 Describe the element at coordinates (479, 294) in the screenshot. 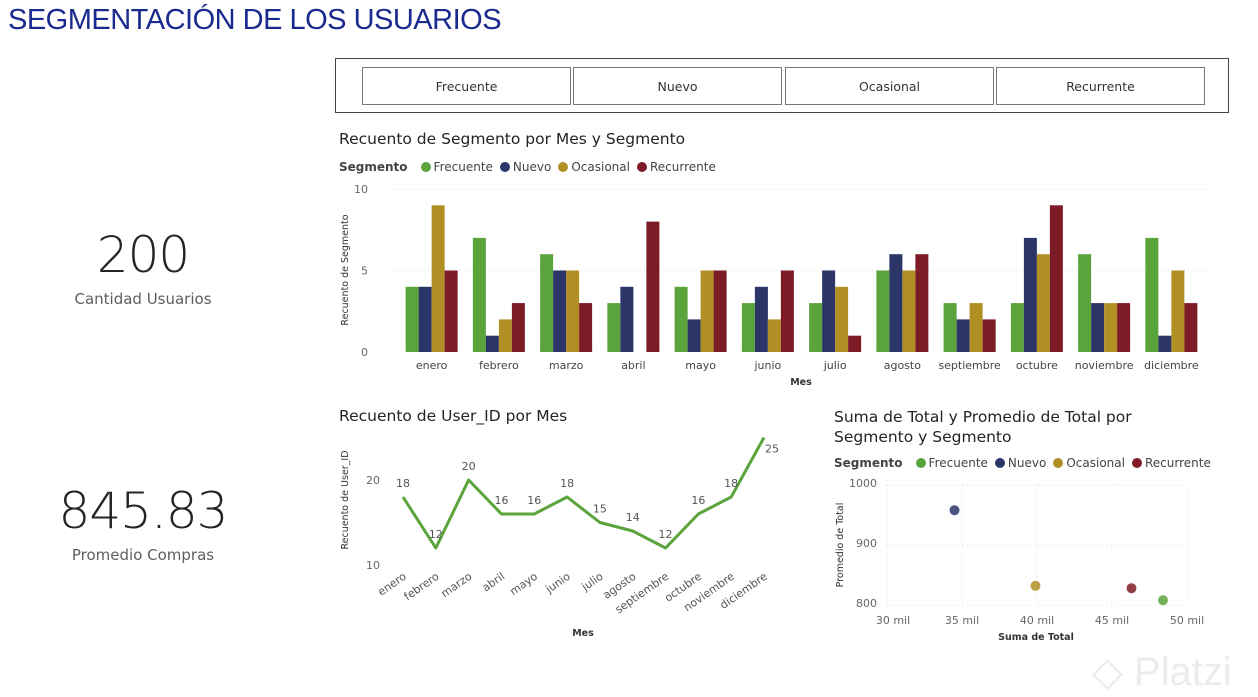

I see `bar-frecuente-febrero` at that location.